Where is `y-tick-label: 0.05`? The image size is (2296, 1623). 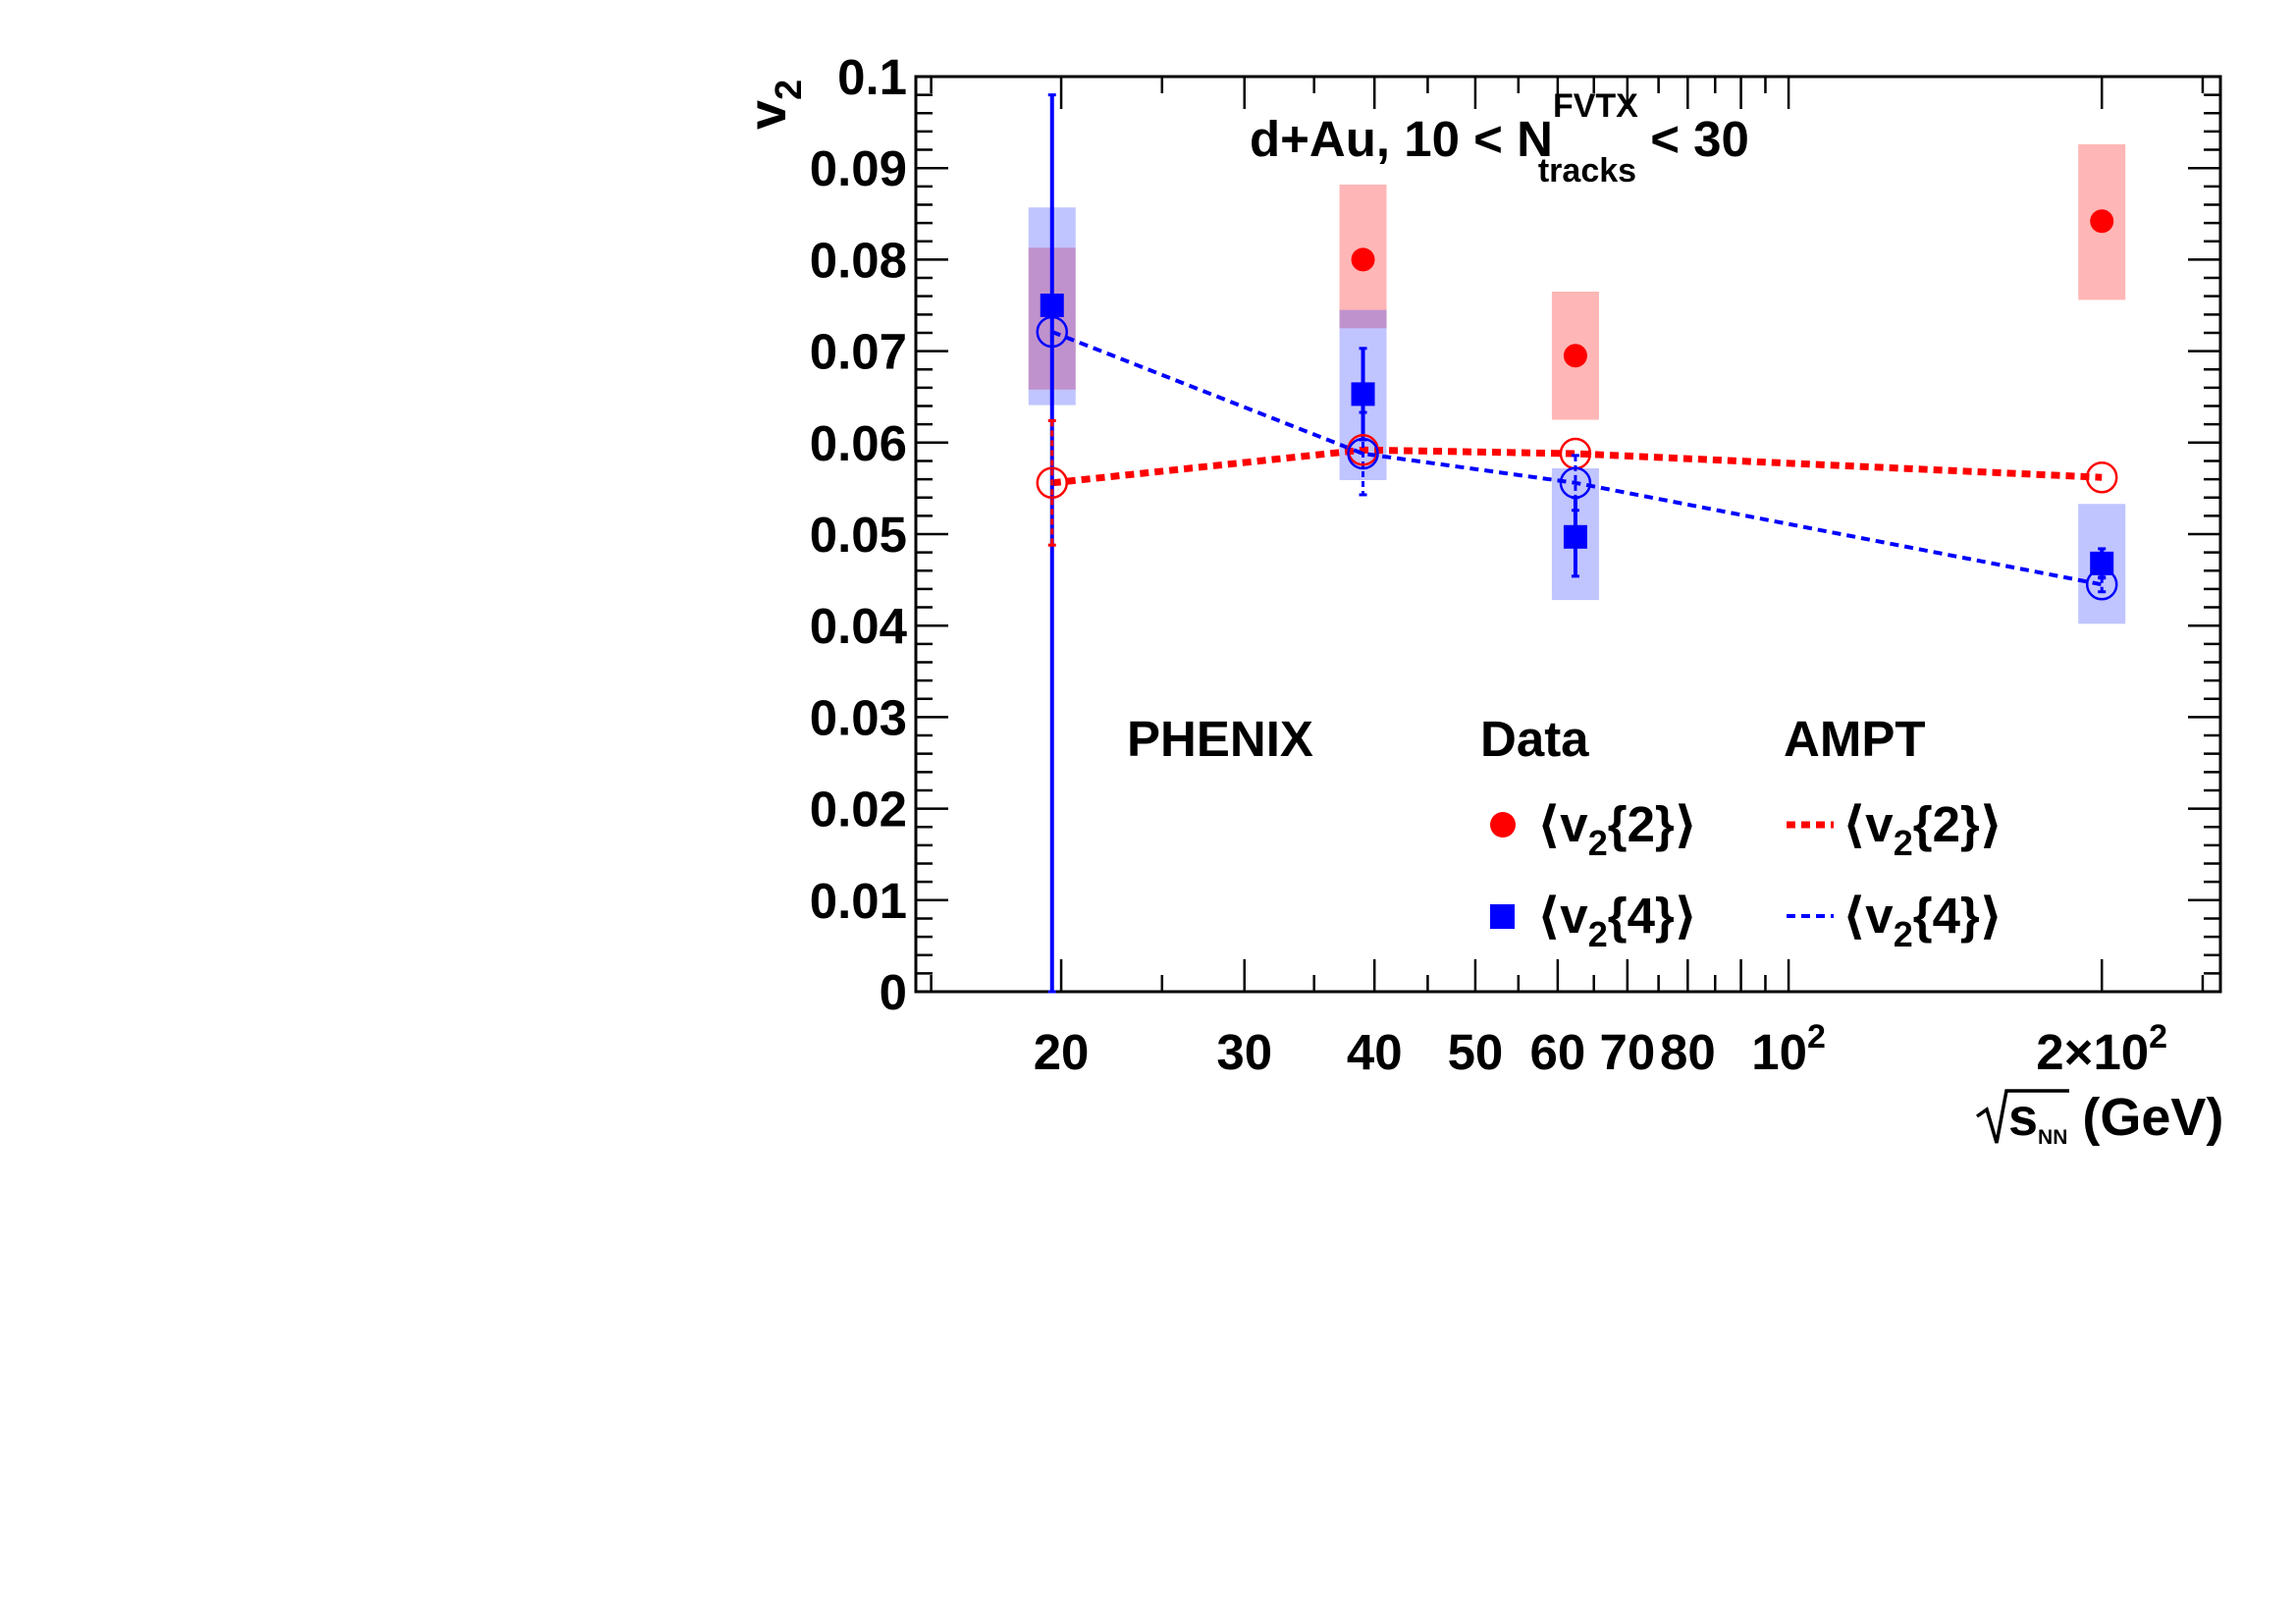
y-tick-label: 0.05 is located at coordinates (859, 535).